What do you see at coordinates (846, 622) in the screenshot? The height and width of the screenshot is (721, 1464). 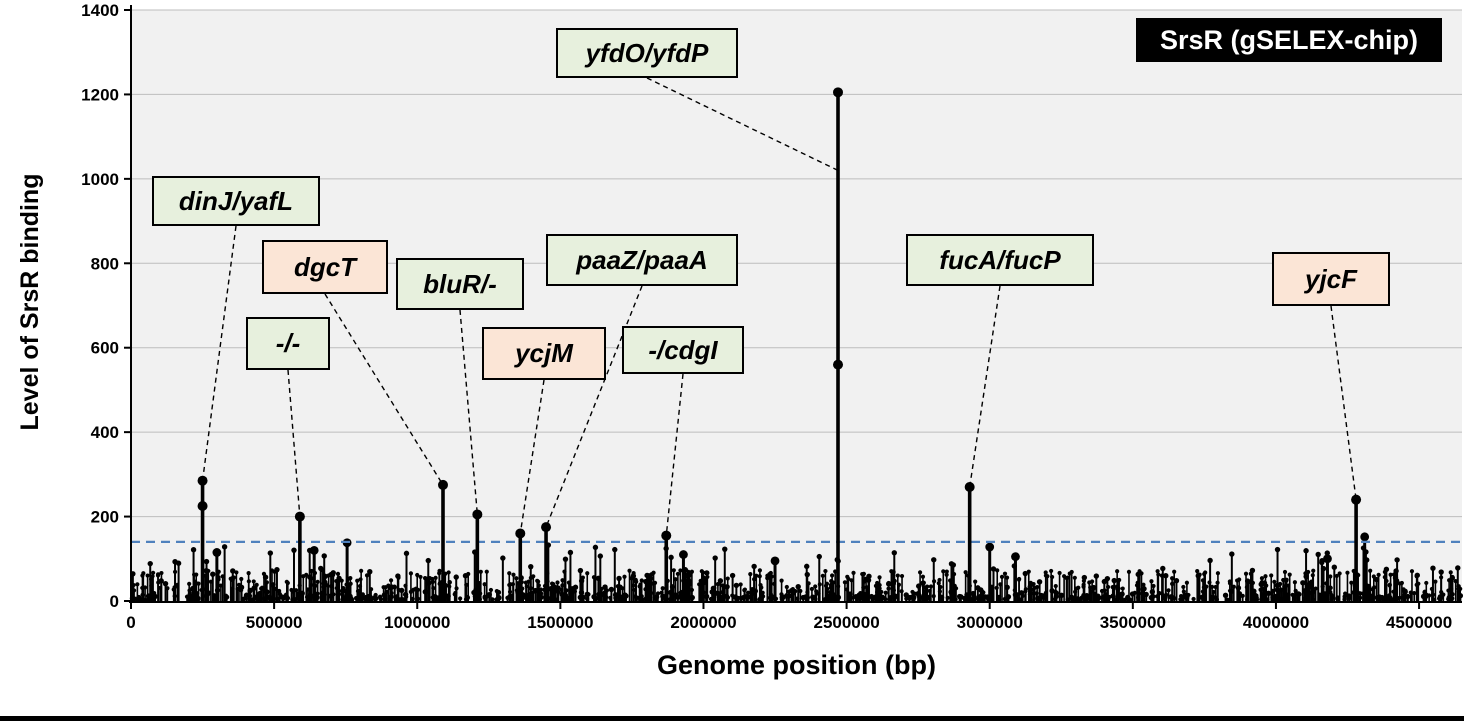 I see `svg-text: 2500000` at bounding box center [846, 622].